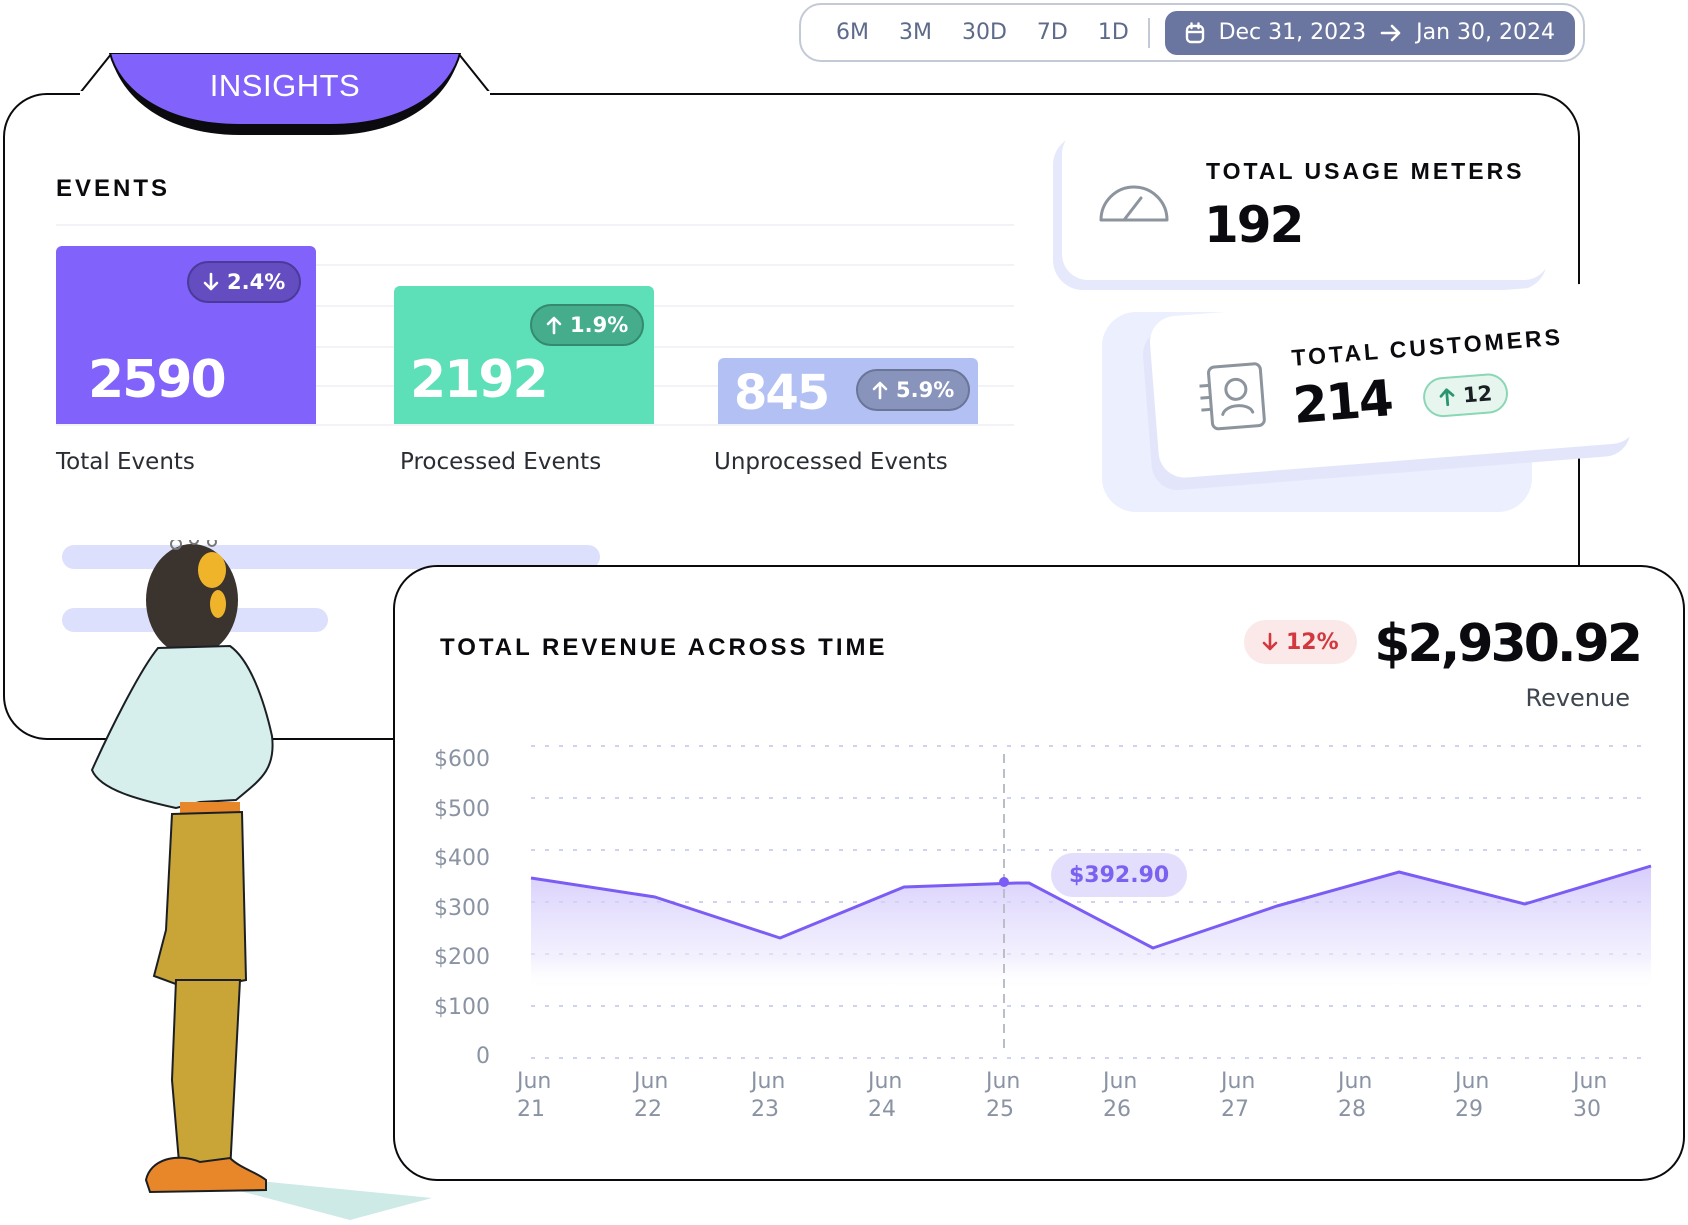 This screenshot has height=1225, width=1688. Describe the element at coordinates (1478, 394) in the screenshot. I see `total-customers-change: 12` at that location.